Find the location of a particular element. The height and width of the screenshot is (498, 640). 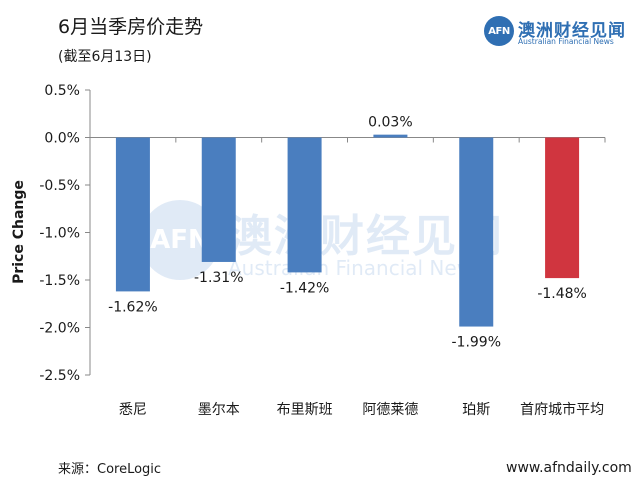

category-label: 首府城市平均 is located at coordinates (562, 409).